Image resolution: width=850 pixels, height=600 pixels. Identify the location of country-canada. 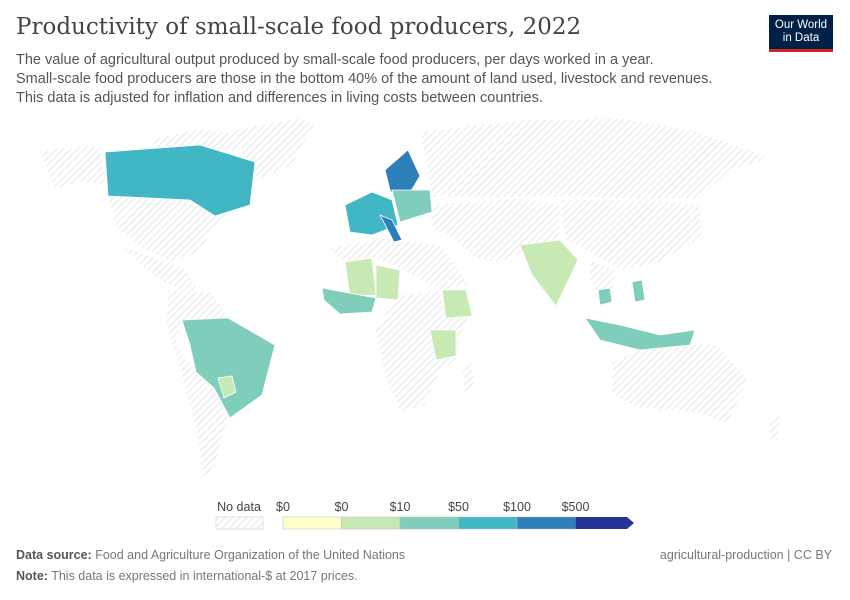
(180, 180).